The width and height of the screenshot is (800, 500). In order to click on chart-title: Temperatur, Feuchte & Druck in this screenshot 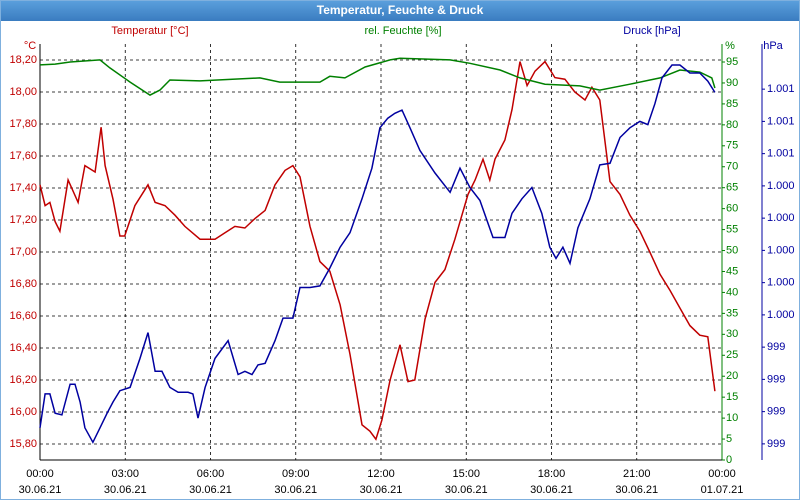, I will do `click(400, 10)`.